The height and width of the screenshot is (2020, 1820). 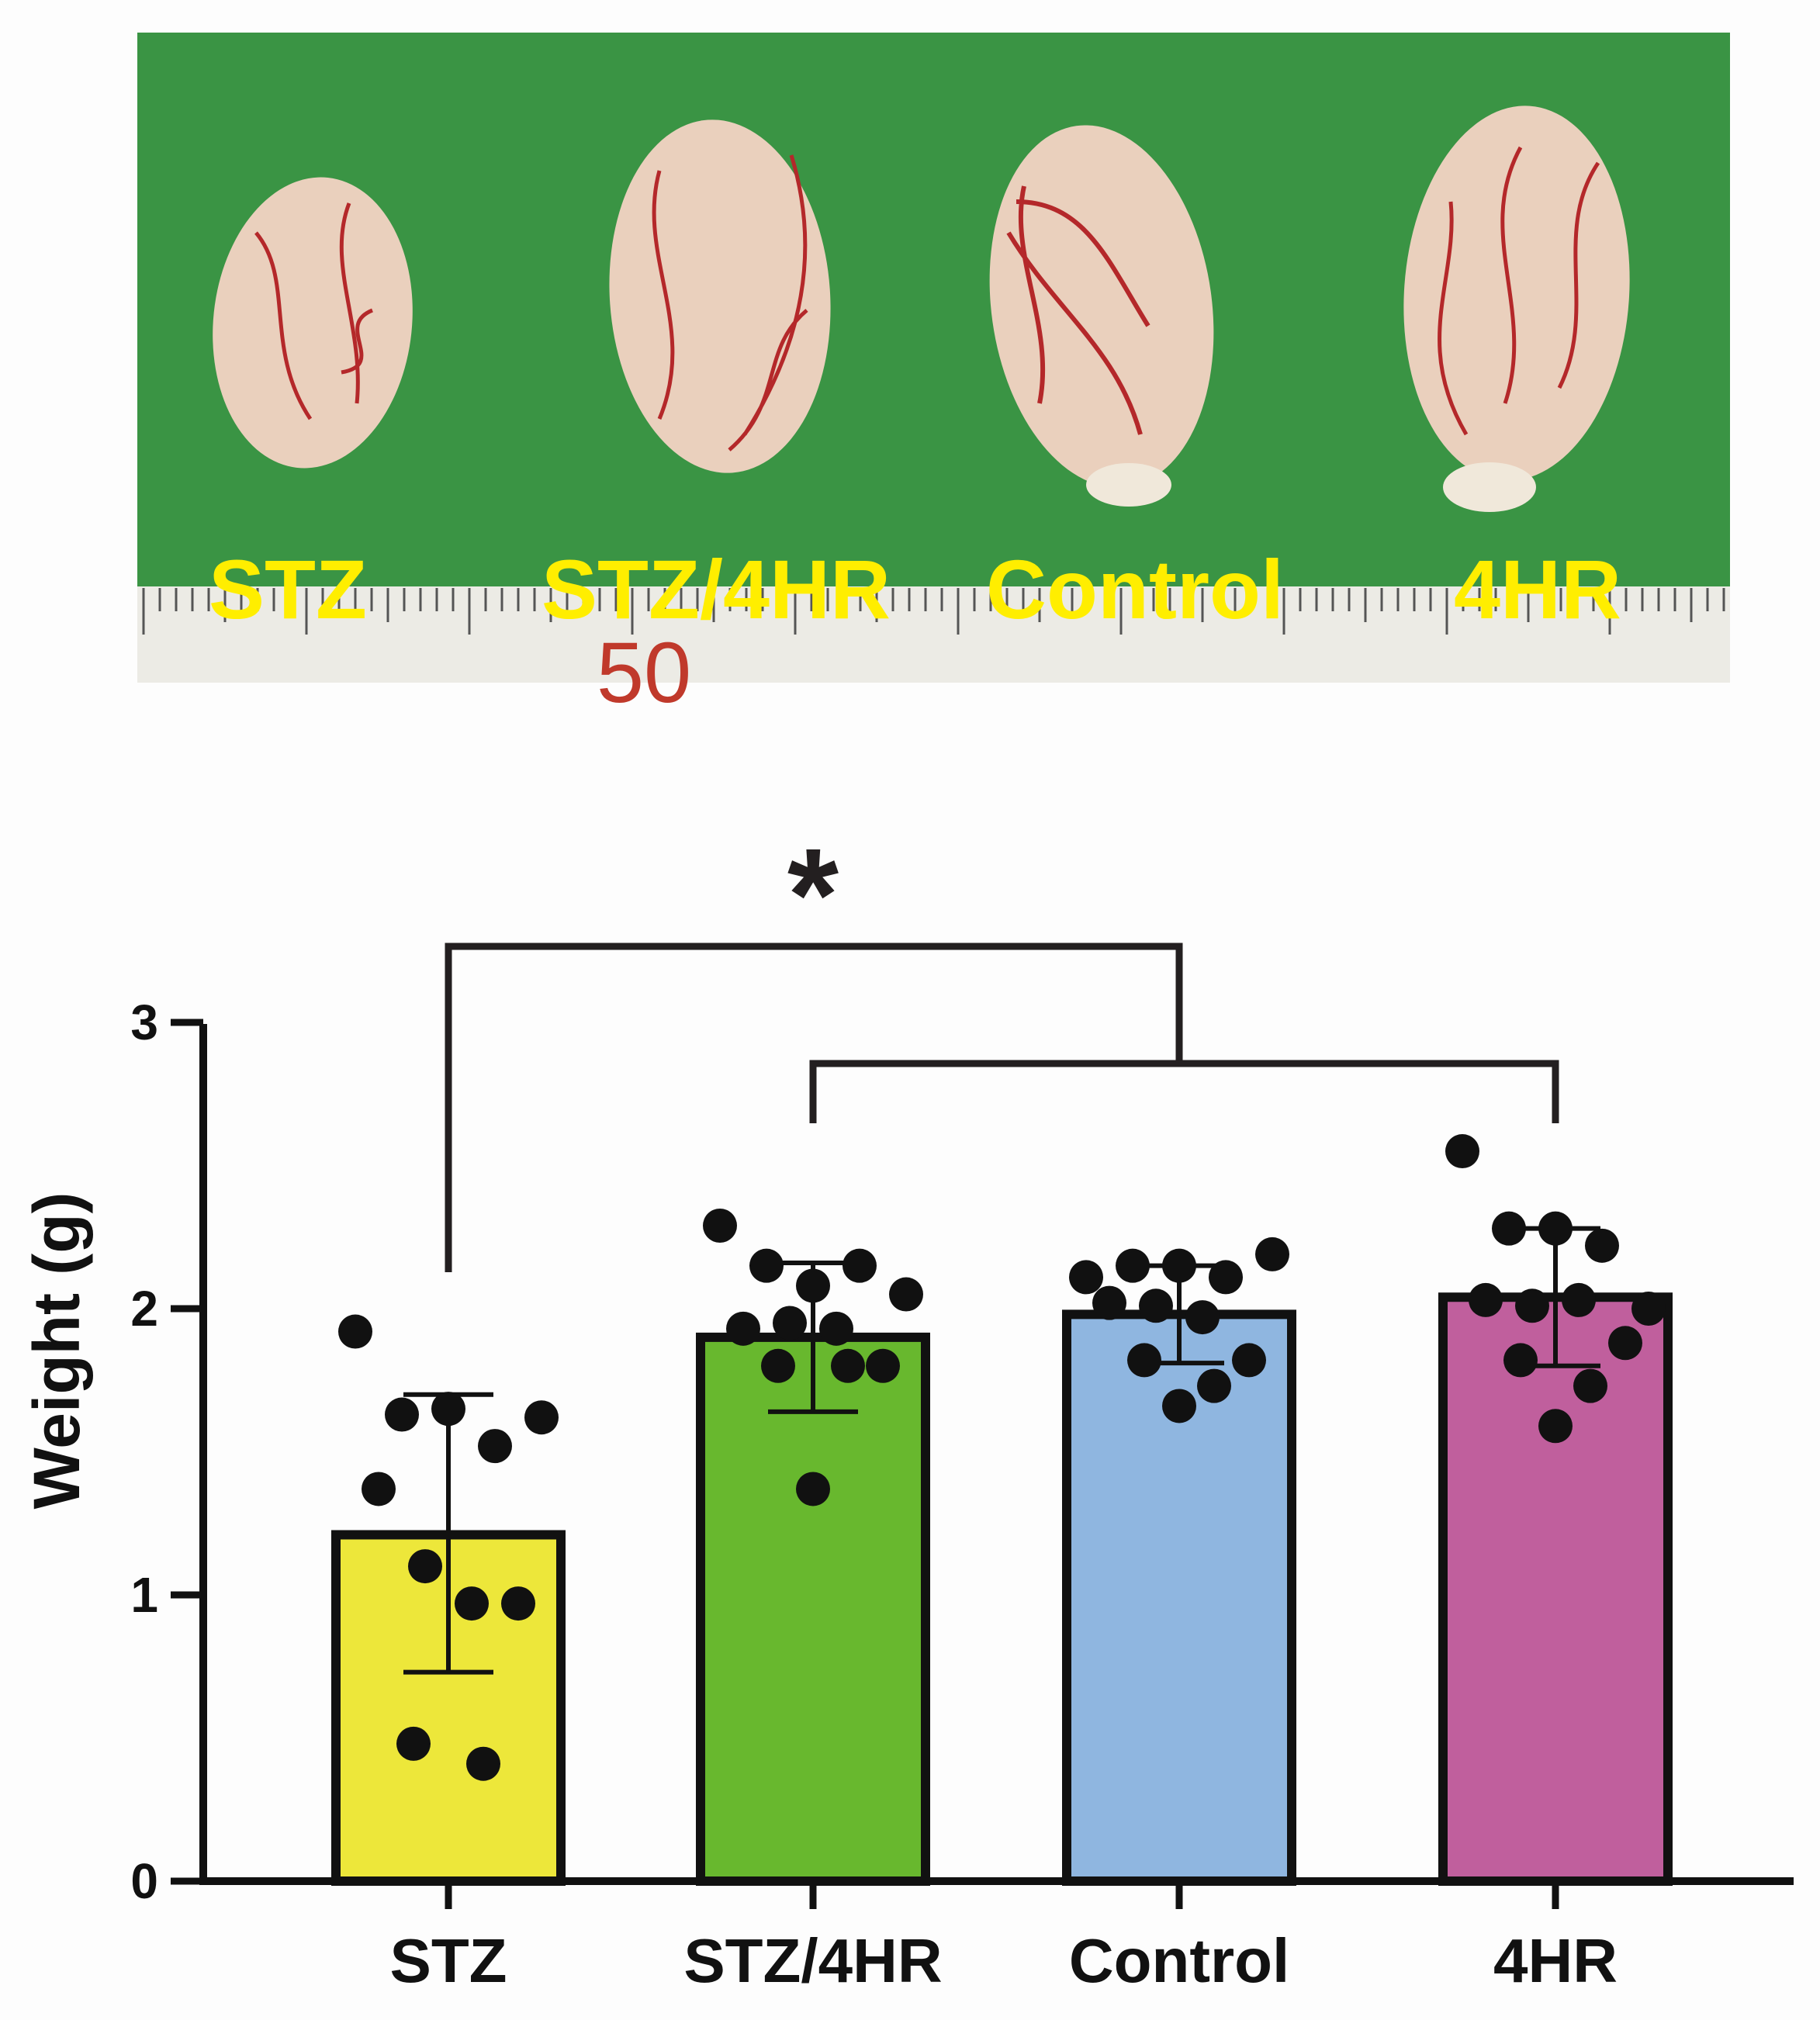 What do you see at coordinates (1184, 1091) in the screenshot?
I see `bracket-inner` at bounding box center [1184, 1091].